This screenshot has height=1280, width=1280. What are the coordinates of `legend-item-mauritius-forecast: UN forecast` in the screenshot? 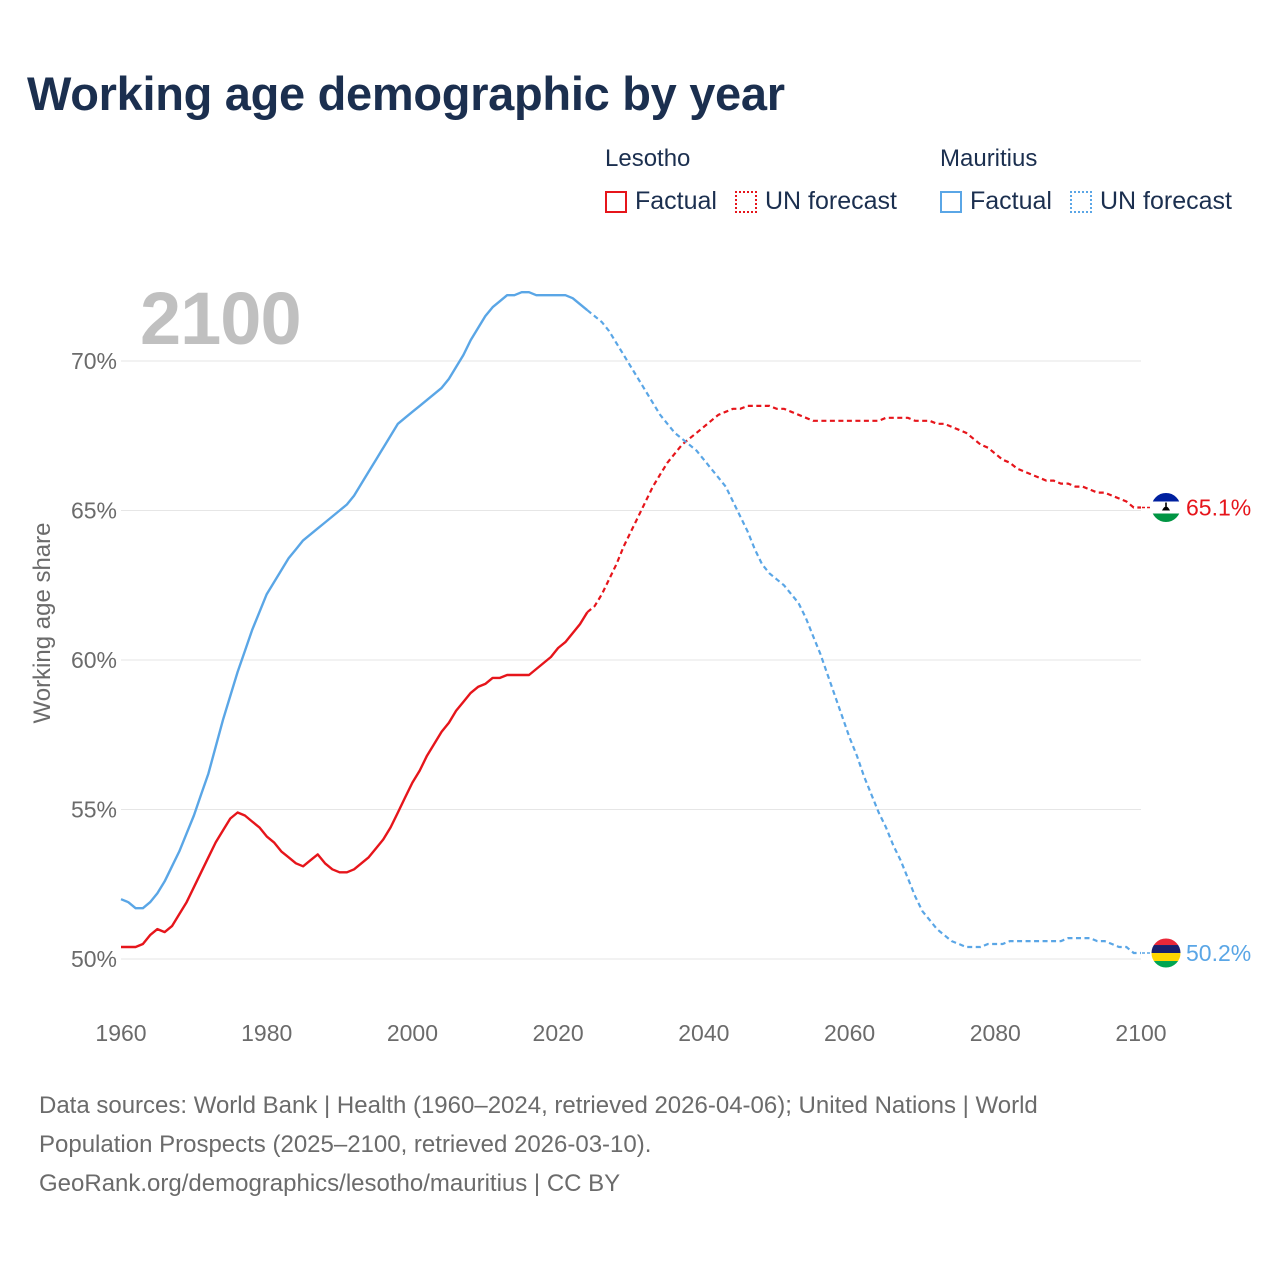 It's located at (1150, 201).